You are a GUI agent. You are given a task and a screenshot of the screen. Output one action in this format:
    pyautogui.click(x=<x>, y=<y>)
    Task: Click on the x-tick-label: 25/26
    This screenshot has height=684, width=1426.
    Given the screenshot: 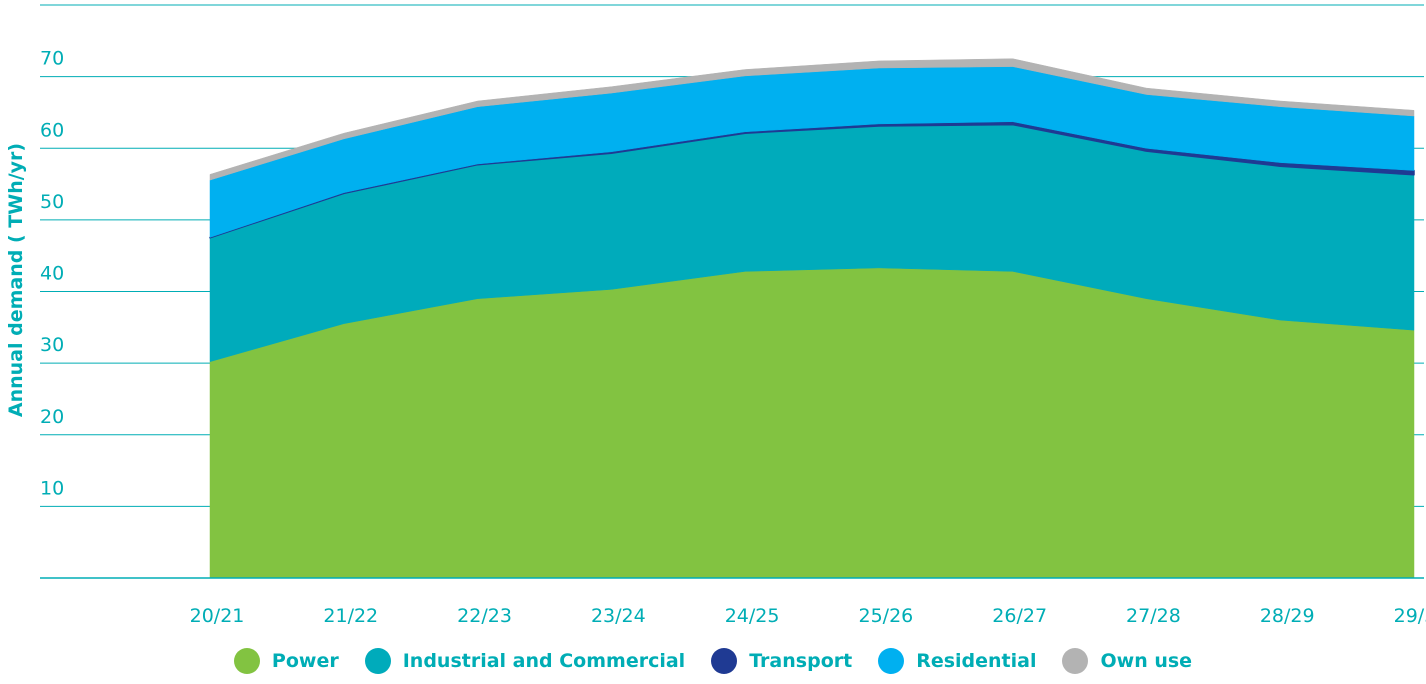 What is the action you would take?
    pyautogui.click(x=886, y=616)
    